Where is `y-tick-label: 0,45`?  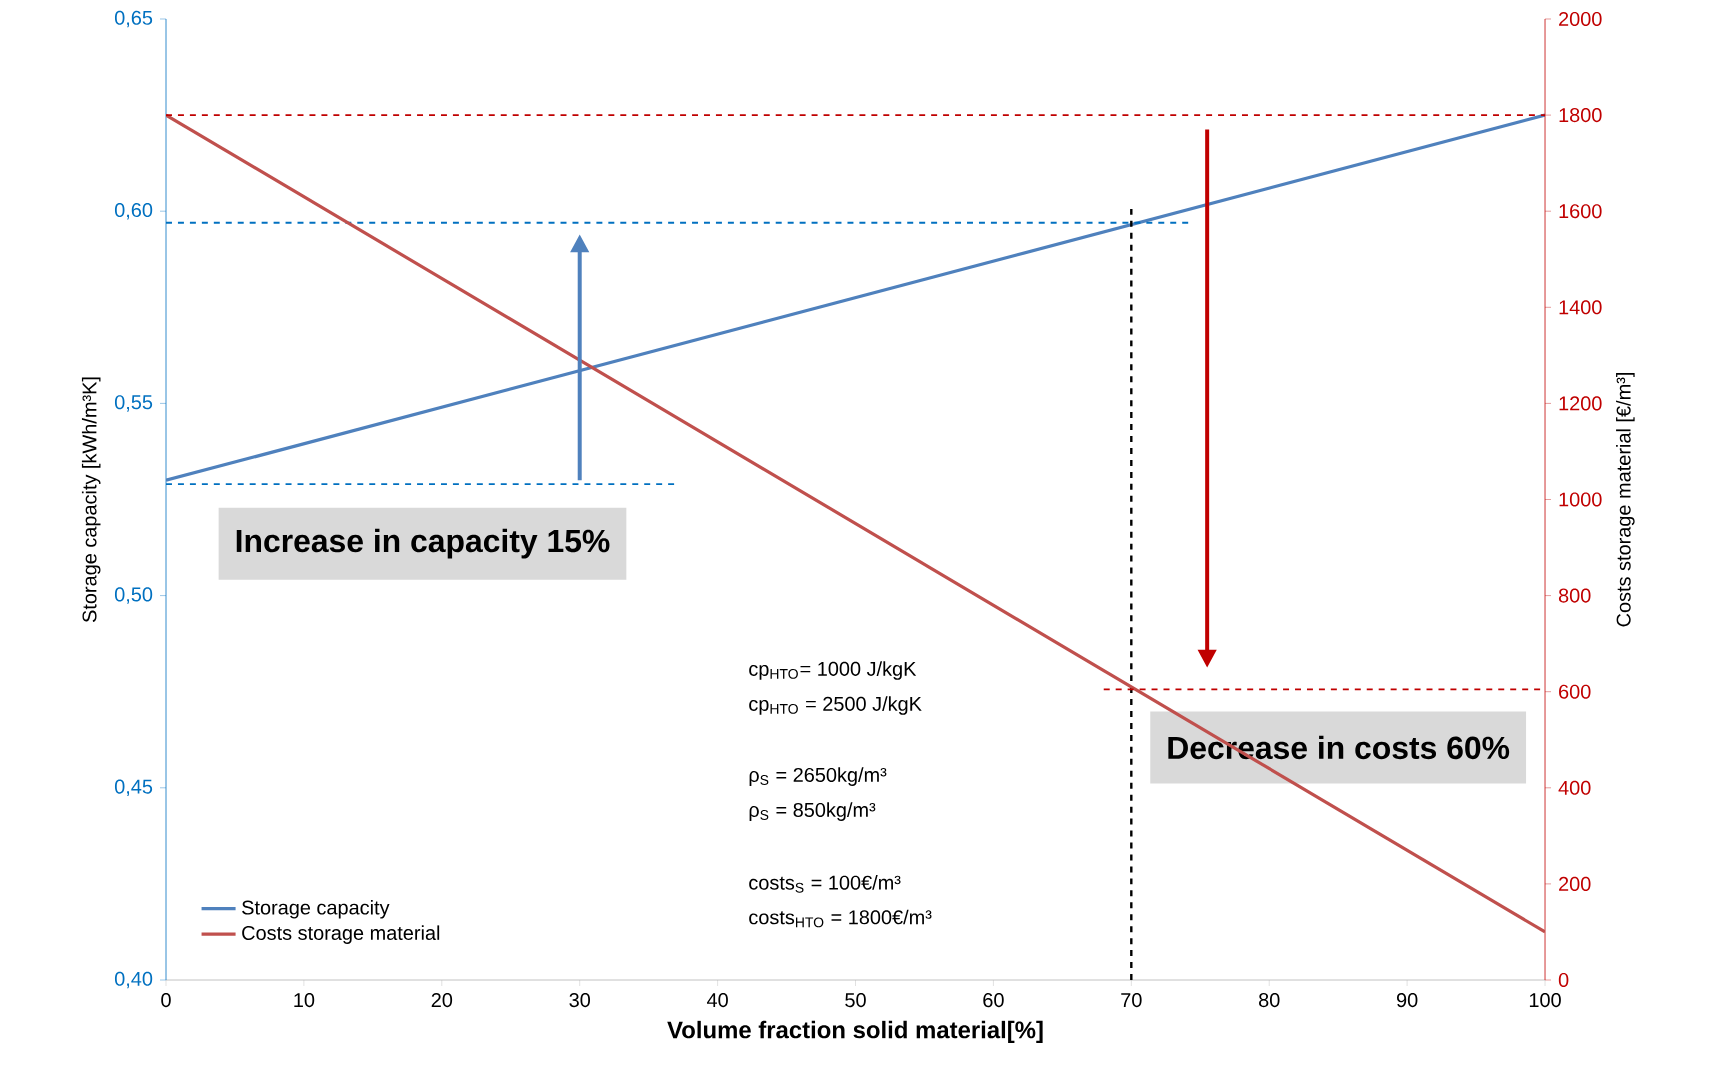 y-tick-label: 0,45 is located at coordinates (133, 788).